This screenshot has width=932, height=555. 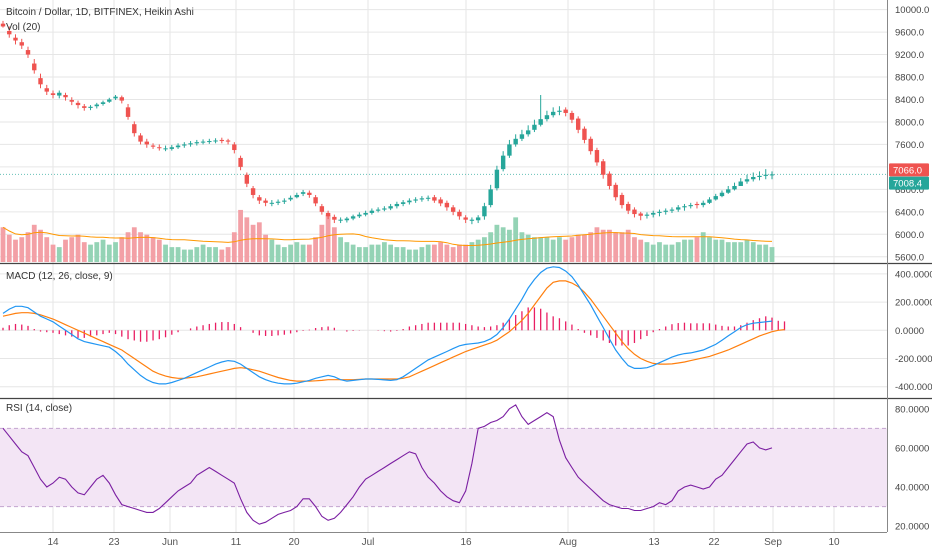 I want to click on x-tick-label: 11, so click(x=236, y=542).